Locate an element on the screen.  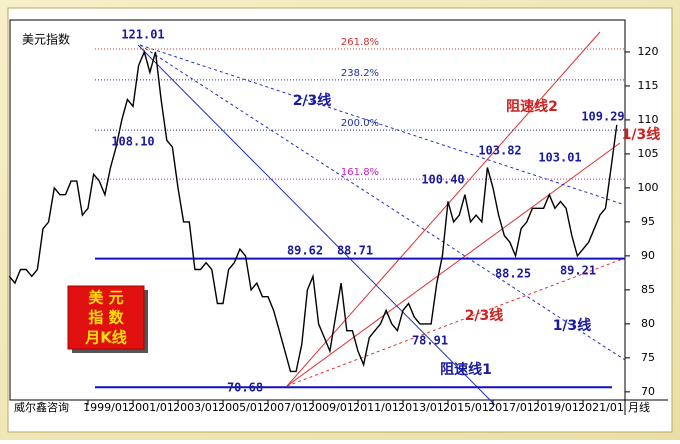
legend-text: 月K线 is located at coordinates (105, 338).